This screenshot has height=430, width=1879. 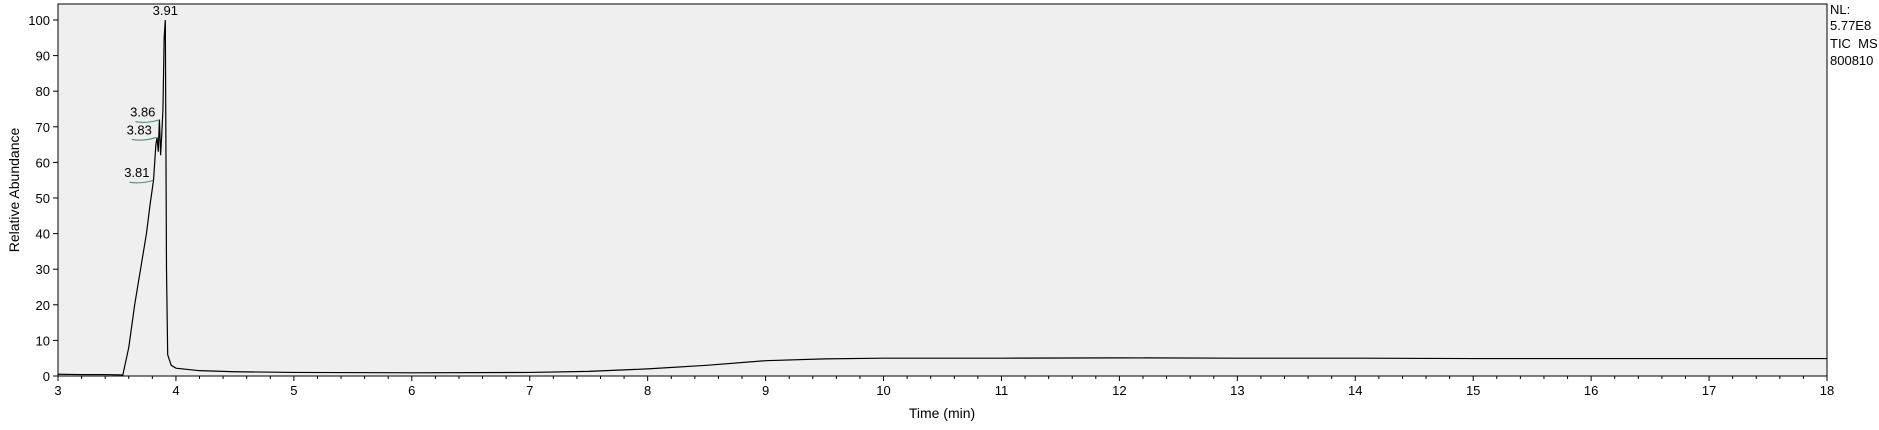 I want to click on peak-label: 3.91, so click(x=165, y=10).